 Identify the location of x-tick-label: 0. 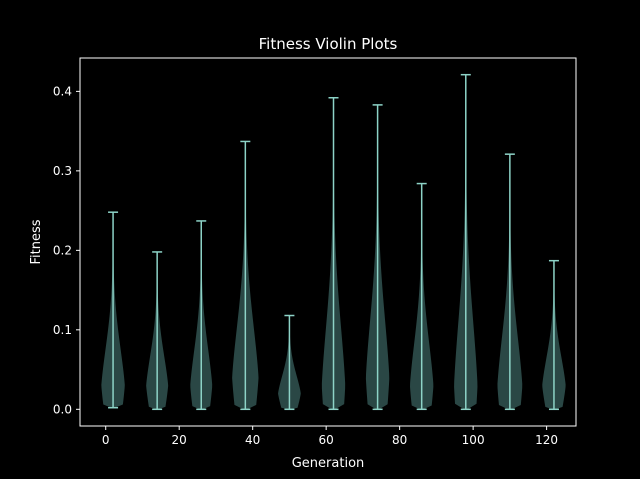
(106, 440).